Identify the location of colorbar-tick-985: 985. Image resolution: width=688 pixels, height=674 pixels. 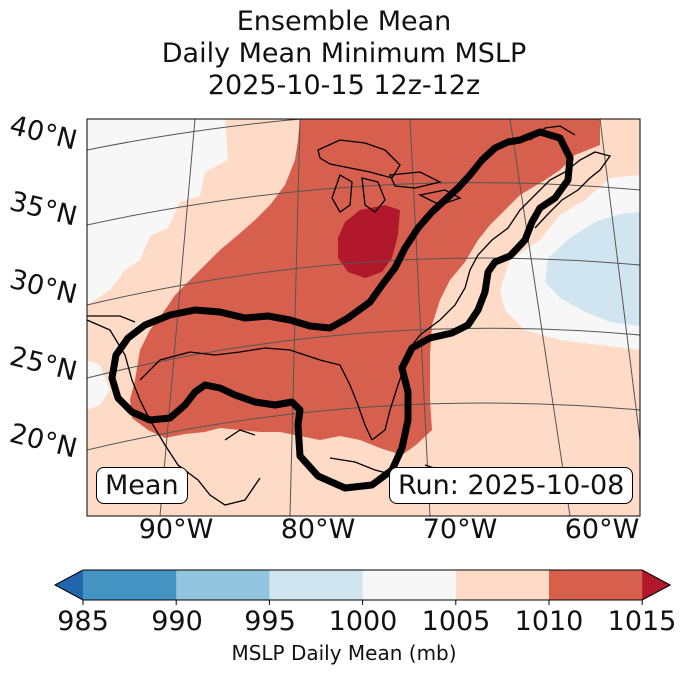
(83, 621).